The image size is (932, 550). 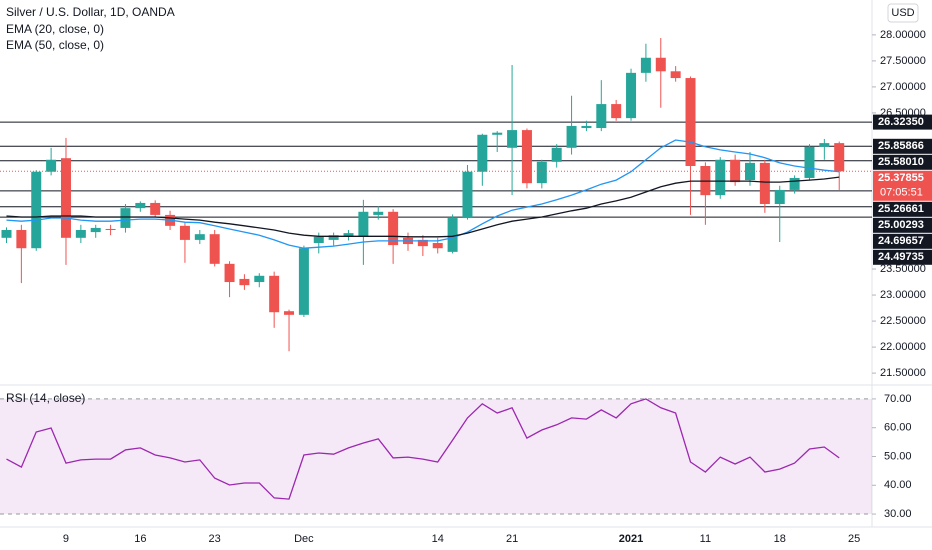 I want to click on countdown: 07:05:51, so click(x=901, y=193).